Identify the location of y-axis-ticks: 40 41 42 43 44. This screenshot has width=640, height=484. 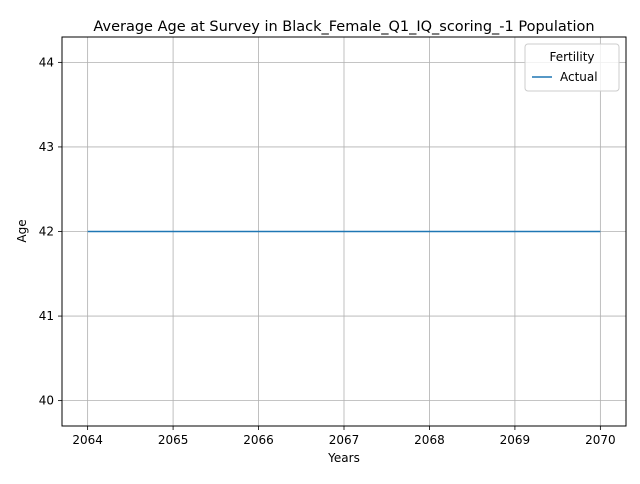
(50, 231).